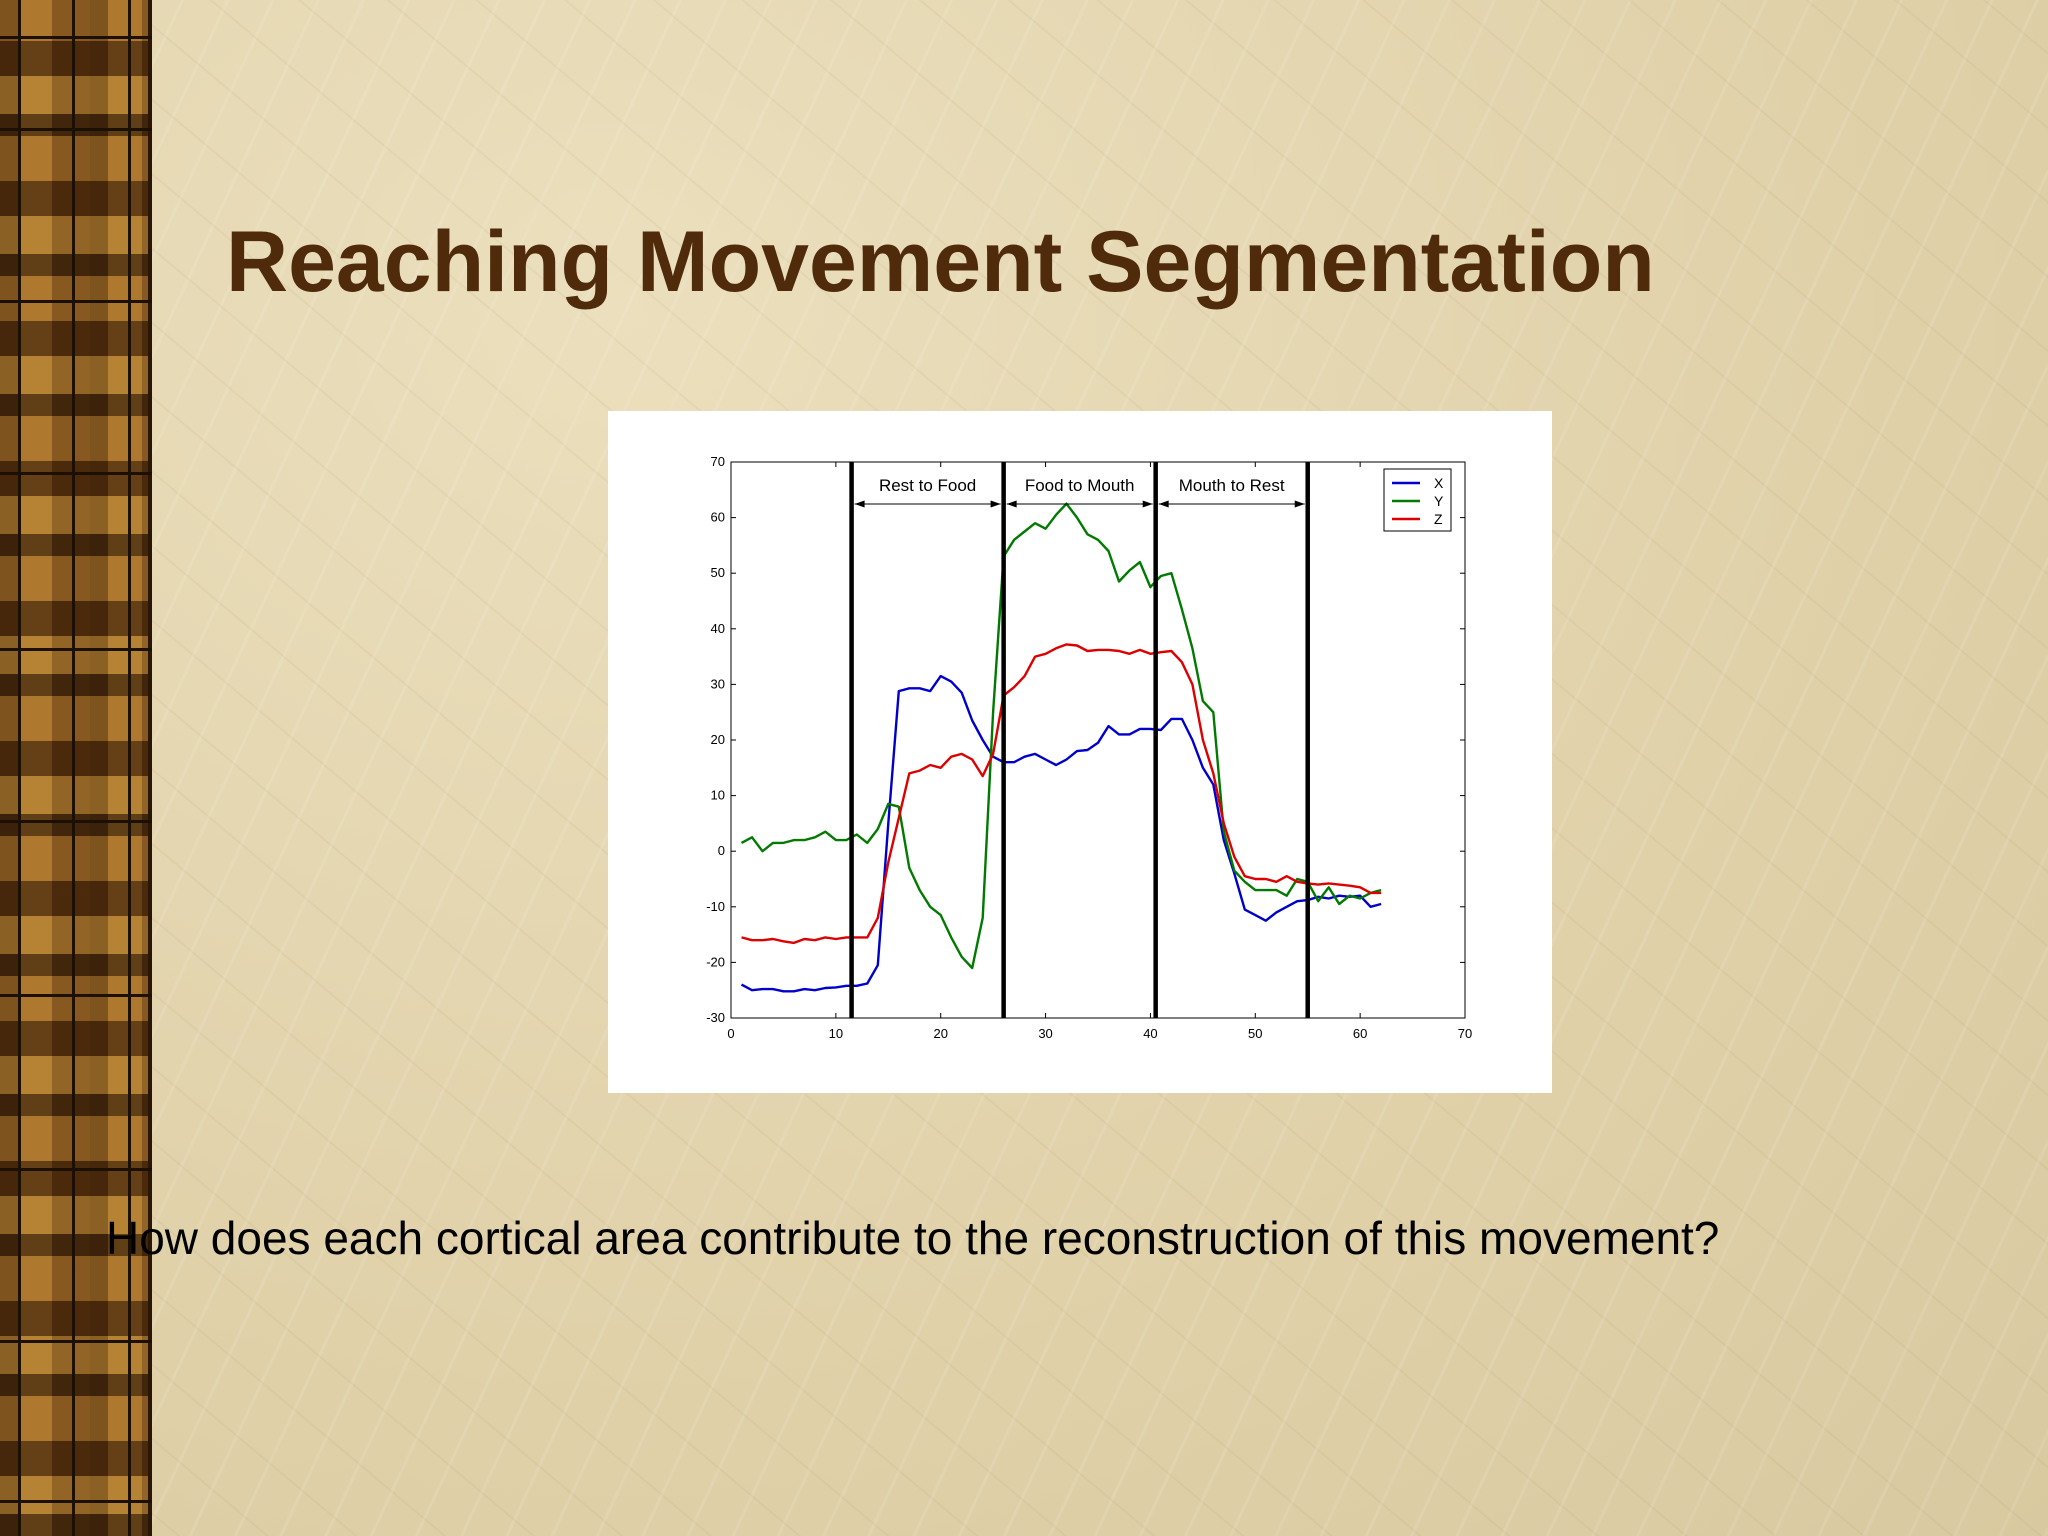 Image resolution: width=2048 pixels, height=1536 pixels. Describe the element at coordinates (730, 1033) in the screenshot. I see `x-tick-label: 0` at that location.